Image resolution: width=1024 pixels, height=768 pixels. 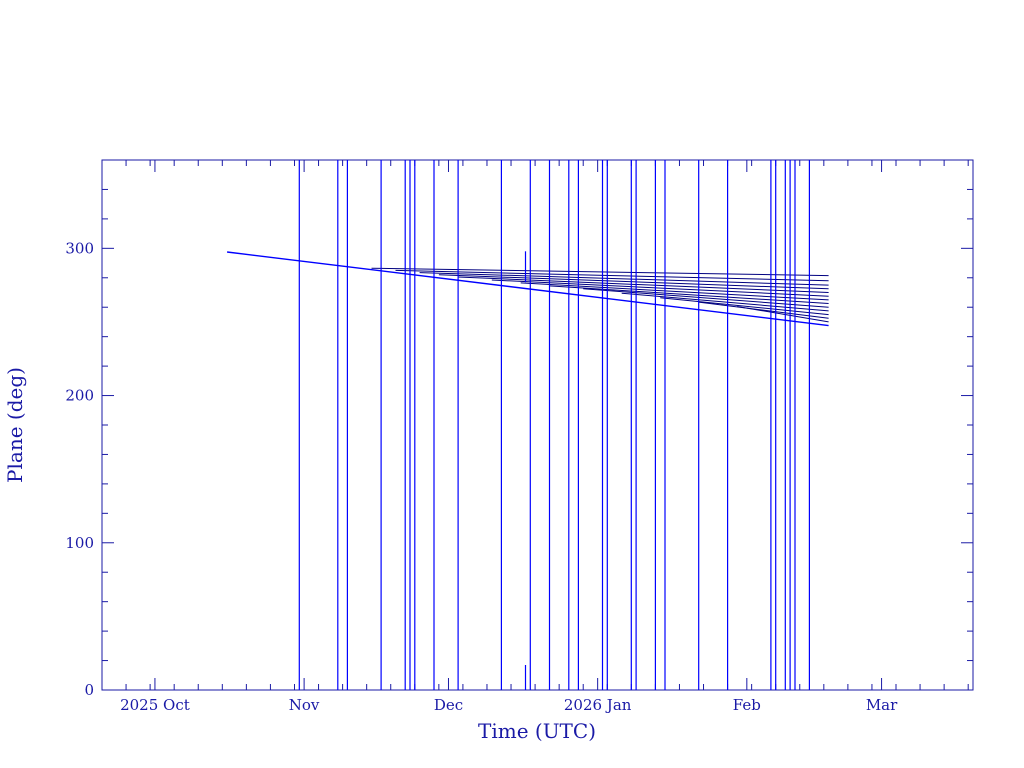 What do you see at coordinates (79, 248) in the screenshot?
I see `y-tick-label: 300` at bounding box center [79, 248].